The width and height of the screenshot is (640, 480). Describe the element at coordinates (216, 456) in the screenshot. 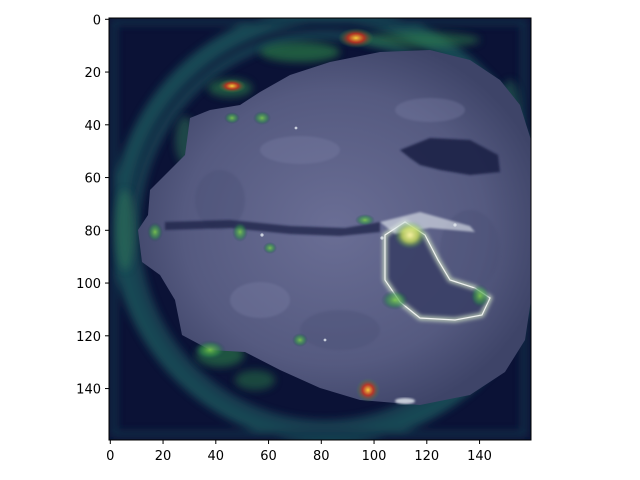

I see `x-tick-label: 40` at that location.